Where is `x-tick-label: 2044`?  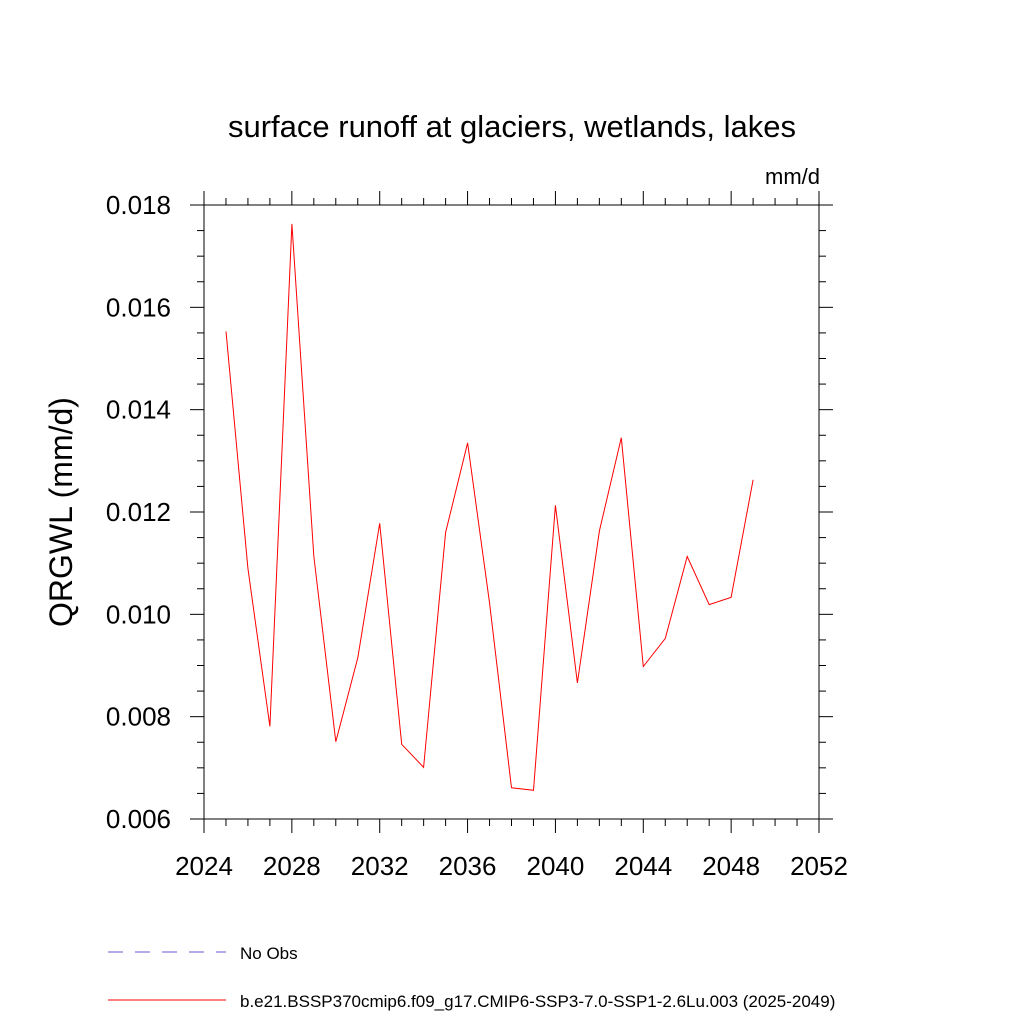 x-tick-label: 2044 is located at coordinates (643, 866).